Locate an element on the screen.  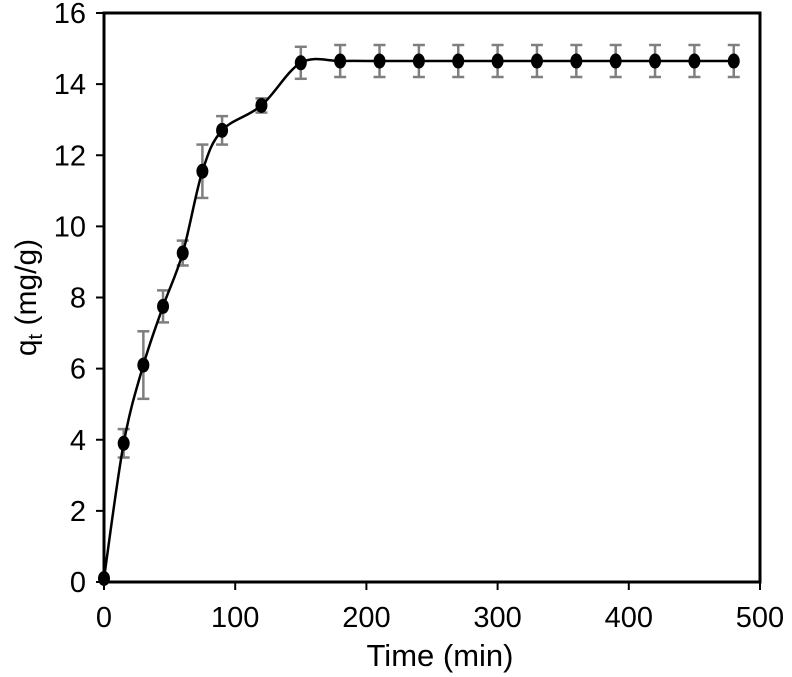
y-tick-label: 0 is located at coordinates (78, 583).